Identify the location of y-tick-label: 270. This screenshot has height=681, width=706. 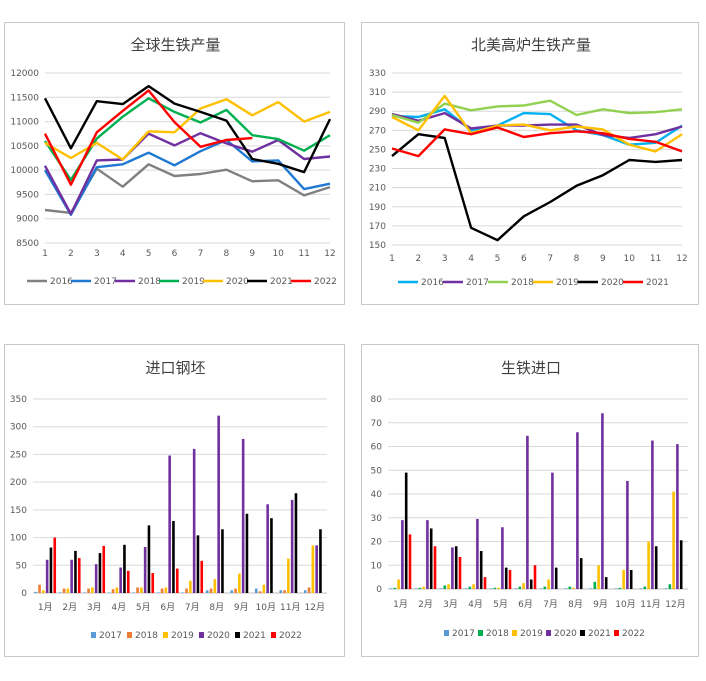
(377, 131).